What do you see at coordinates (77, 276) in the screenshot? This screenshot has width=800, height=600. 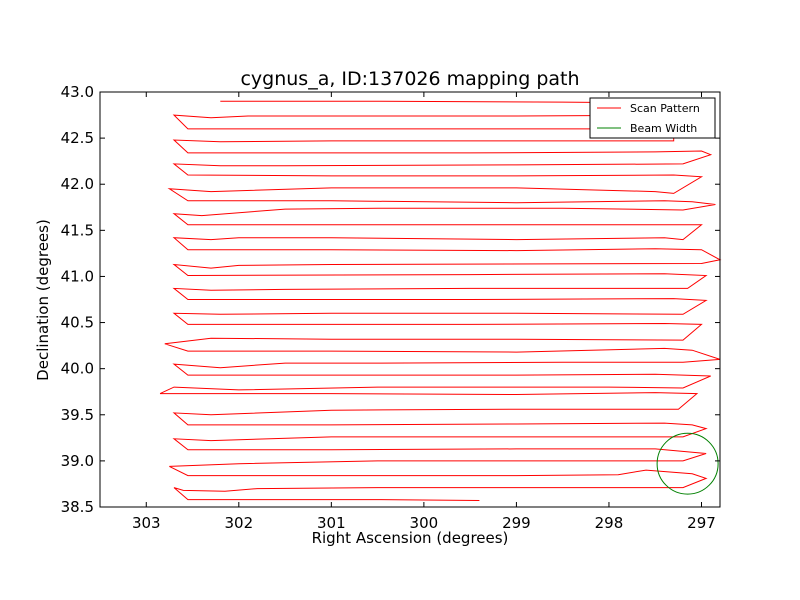 I see `y-tick-label: 41.0` at bounding box center [77, 276].